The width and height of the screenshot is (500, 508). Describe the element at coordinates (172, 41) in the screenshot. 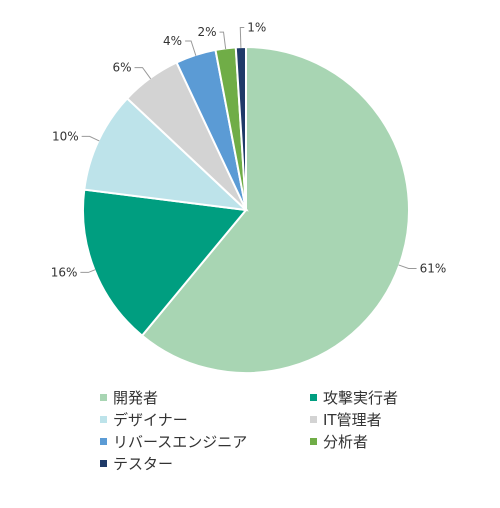

I see `data-label-5: 4%` at that location.